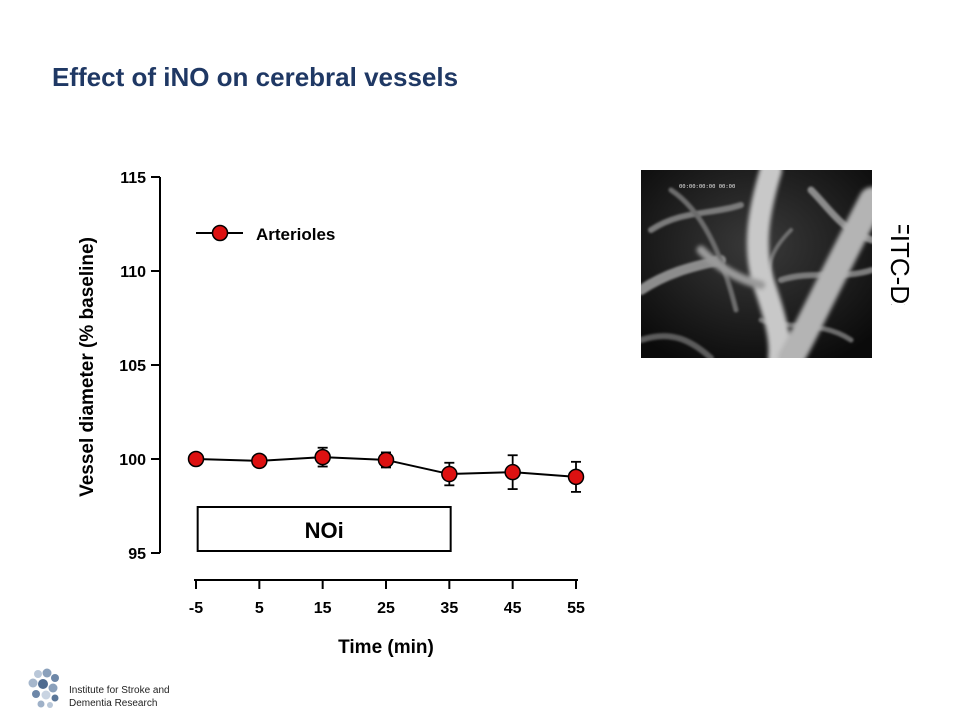 This screenshot has width=960, height=720. I want to click on x-tick-label: 5, so click(259, 608).